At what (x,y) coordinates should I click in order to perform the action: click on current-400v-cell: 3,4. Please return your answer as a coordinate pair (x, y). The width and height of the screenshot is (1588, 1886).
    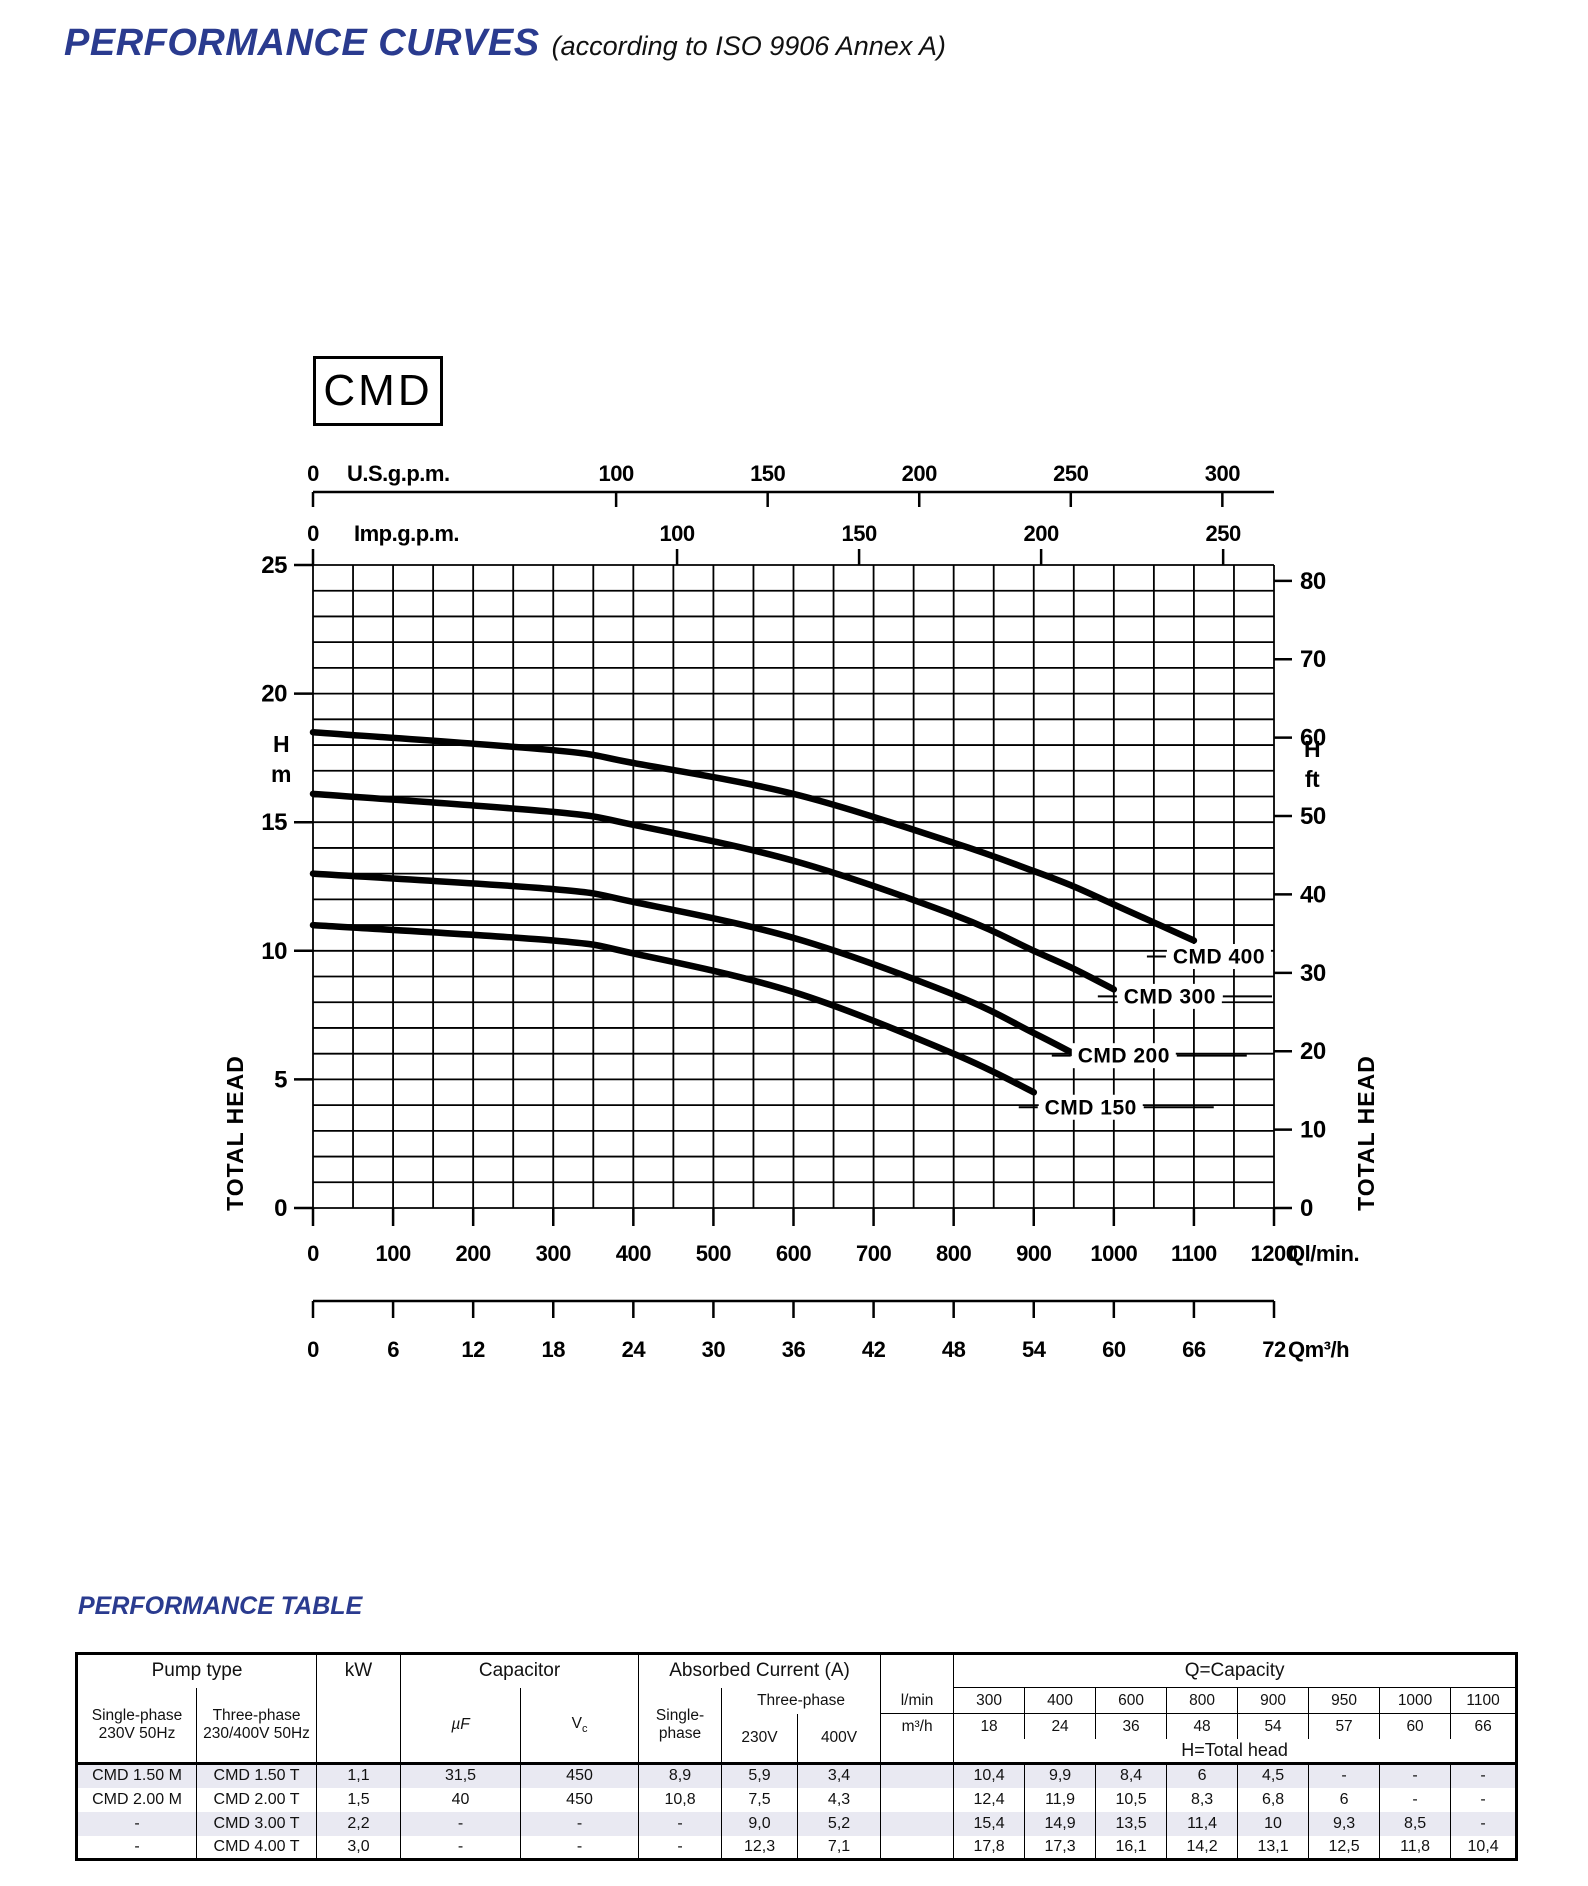
    Looking at the image, I should click on (839, 1775).